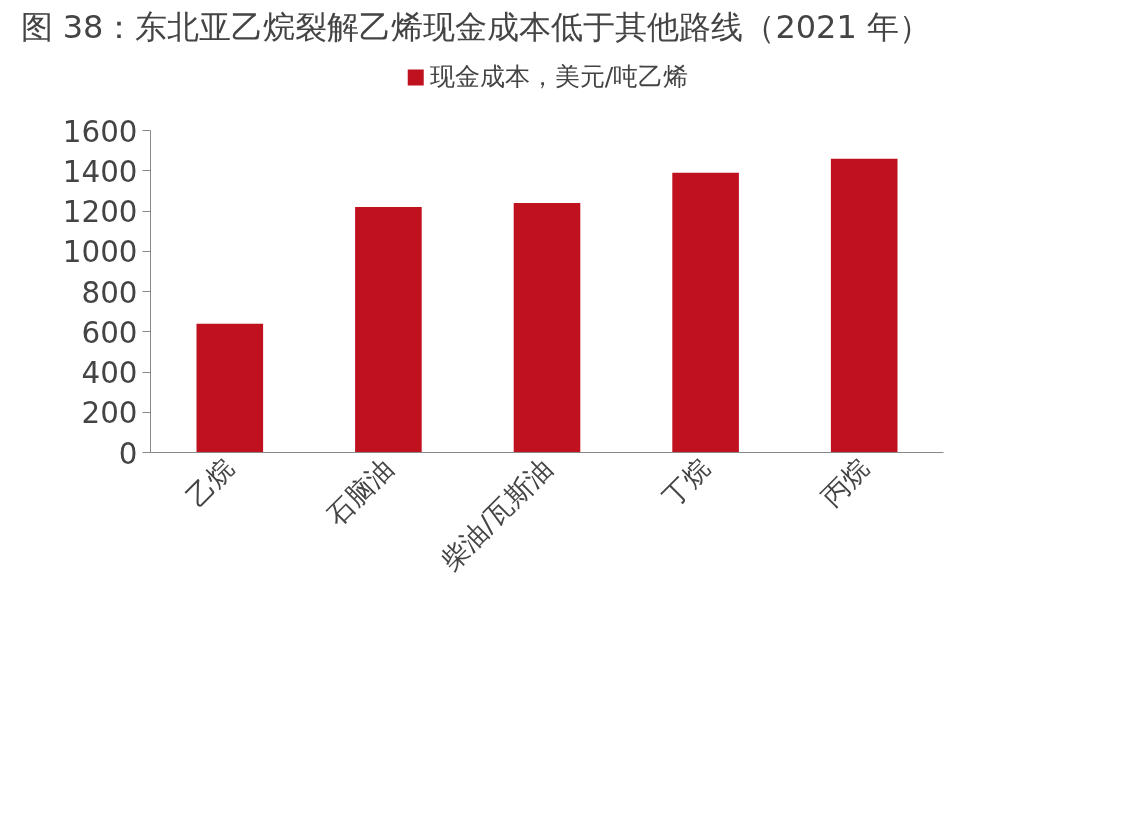 The image size is (1144, 817). Describe the element at coordinates (100, 212) in the screenshot. I see `y-tick-label: 1200` at that location.